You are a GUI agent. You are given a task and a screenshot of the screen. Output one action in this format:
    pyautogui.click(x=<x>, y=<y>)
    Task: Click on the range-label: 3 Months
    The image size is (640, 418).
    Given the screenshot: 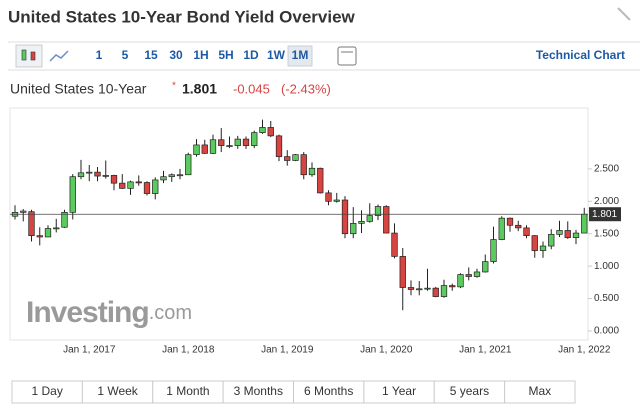 What is the action you would take?
    pyautogui.click(x=258, y=391)
    